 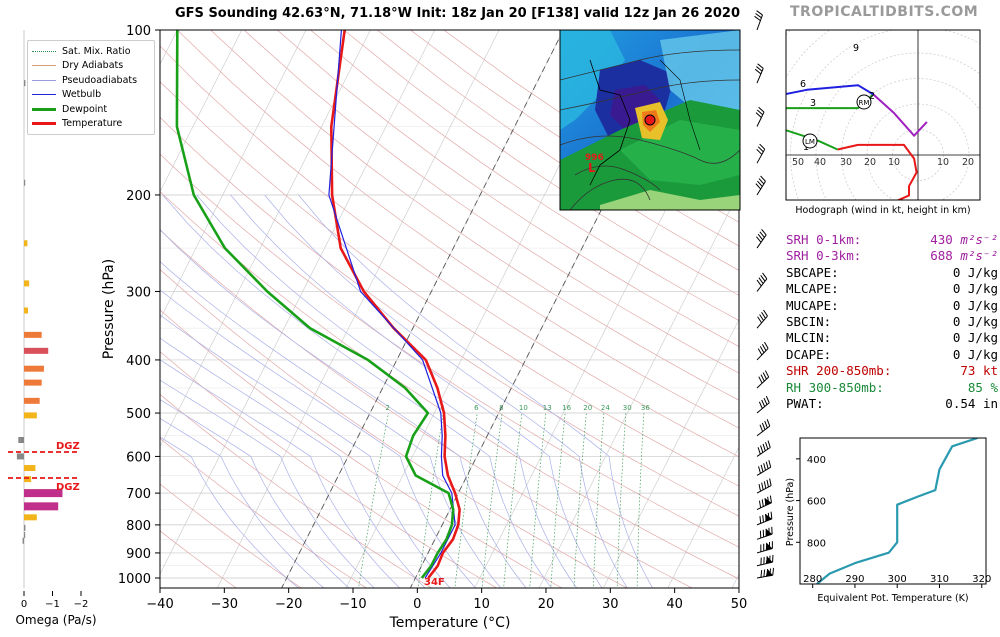 What do you see at coordinates (546, 604) in the screenshot?
I see `xtick-label: 20` at bounding box center [546, 604].